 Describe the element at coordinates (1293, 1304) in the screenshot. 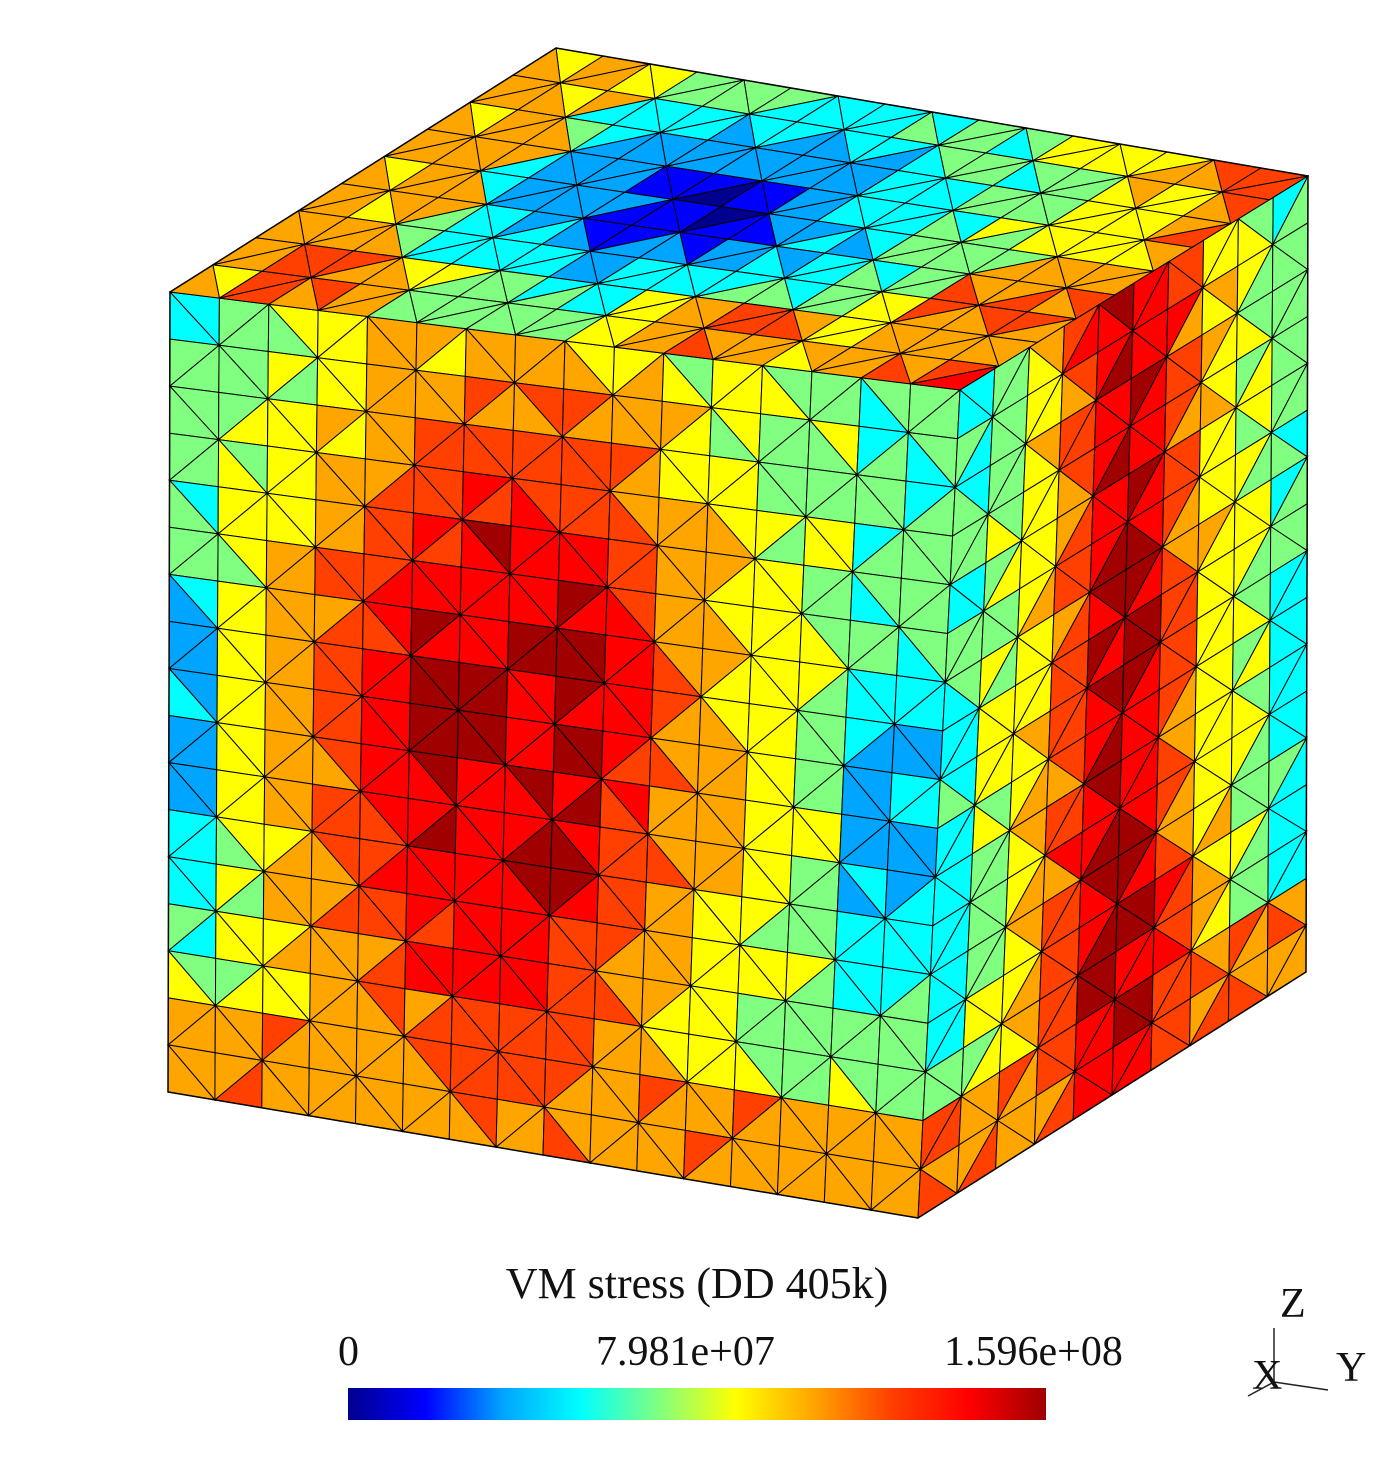

I see `axis-z-label: Z` at that location.